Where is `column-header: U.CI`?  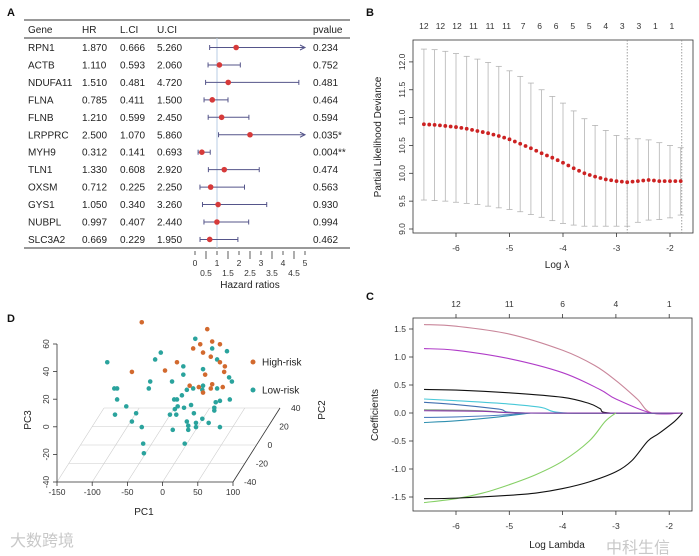
column-header: U.CI is located at coordinates (167, 30).